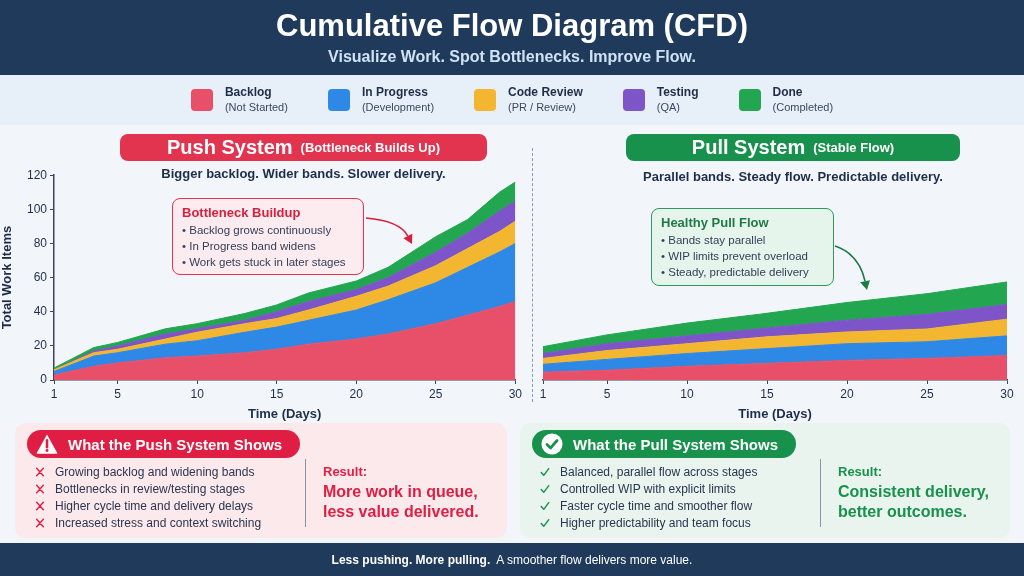 The height and width of the screenshot is (576, 1024). Describe the element at coordinates (40, 311) in the screenshot. I see `y-tick-label: 40` at that location.